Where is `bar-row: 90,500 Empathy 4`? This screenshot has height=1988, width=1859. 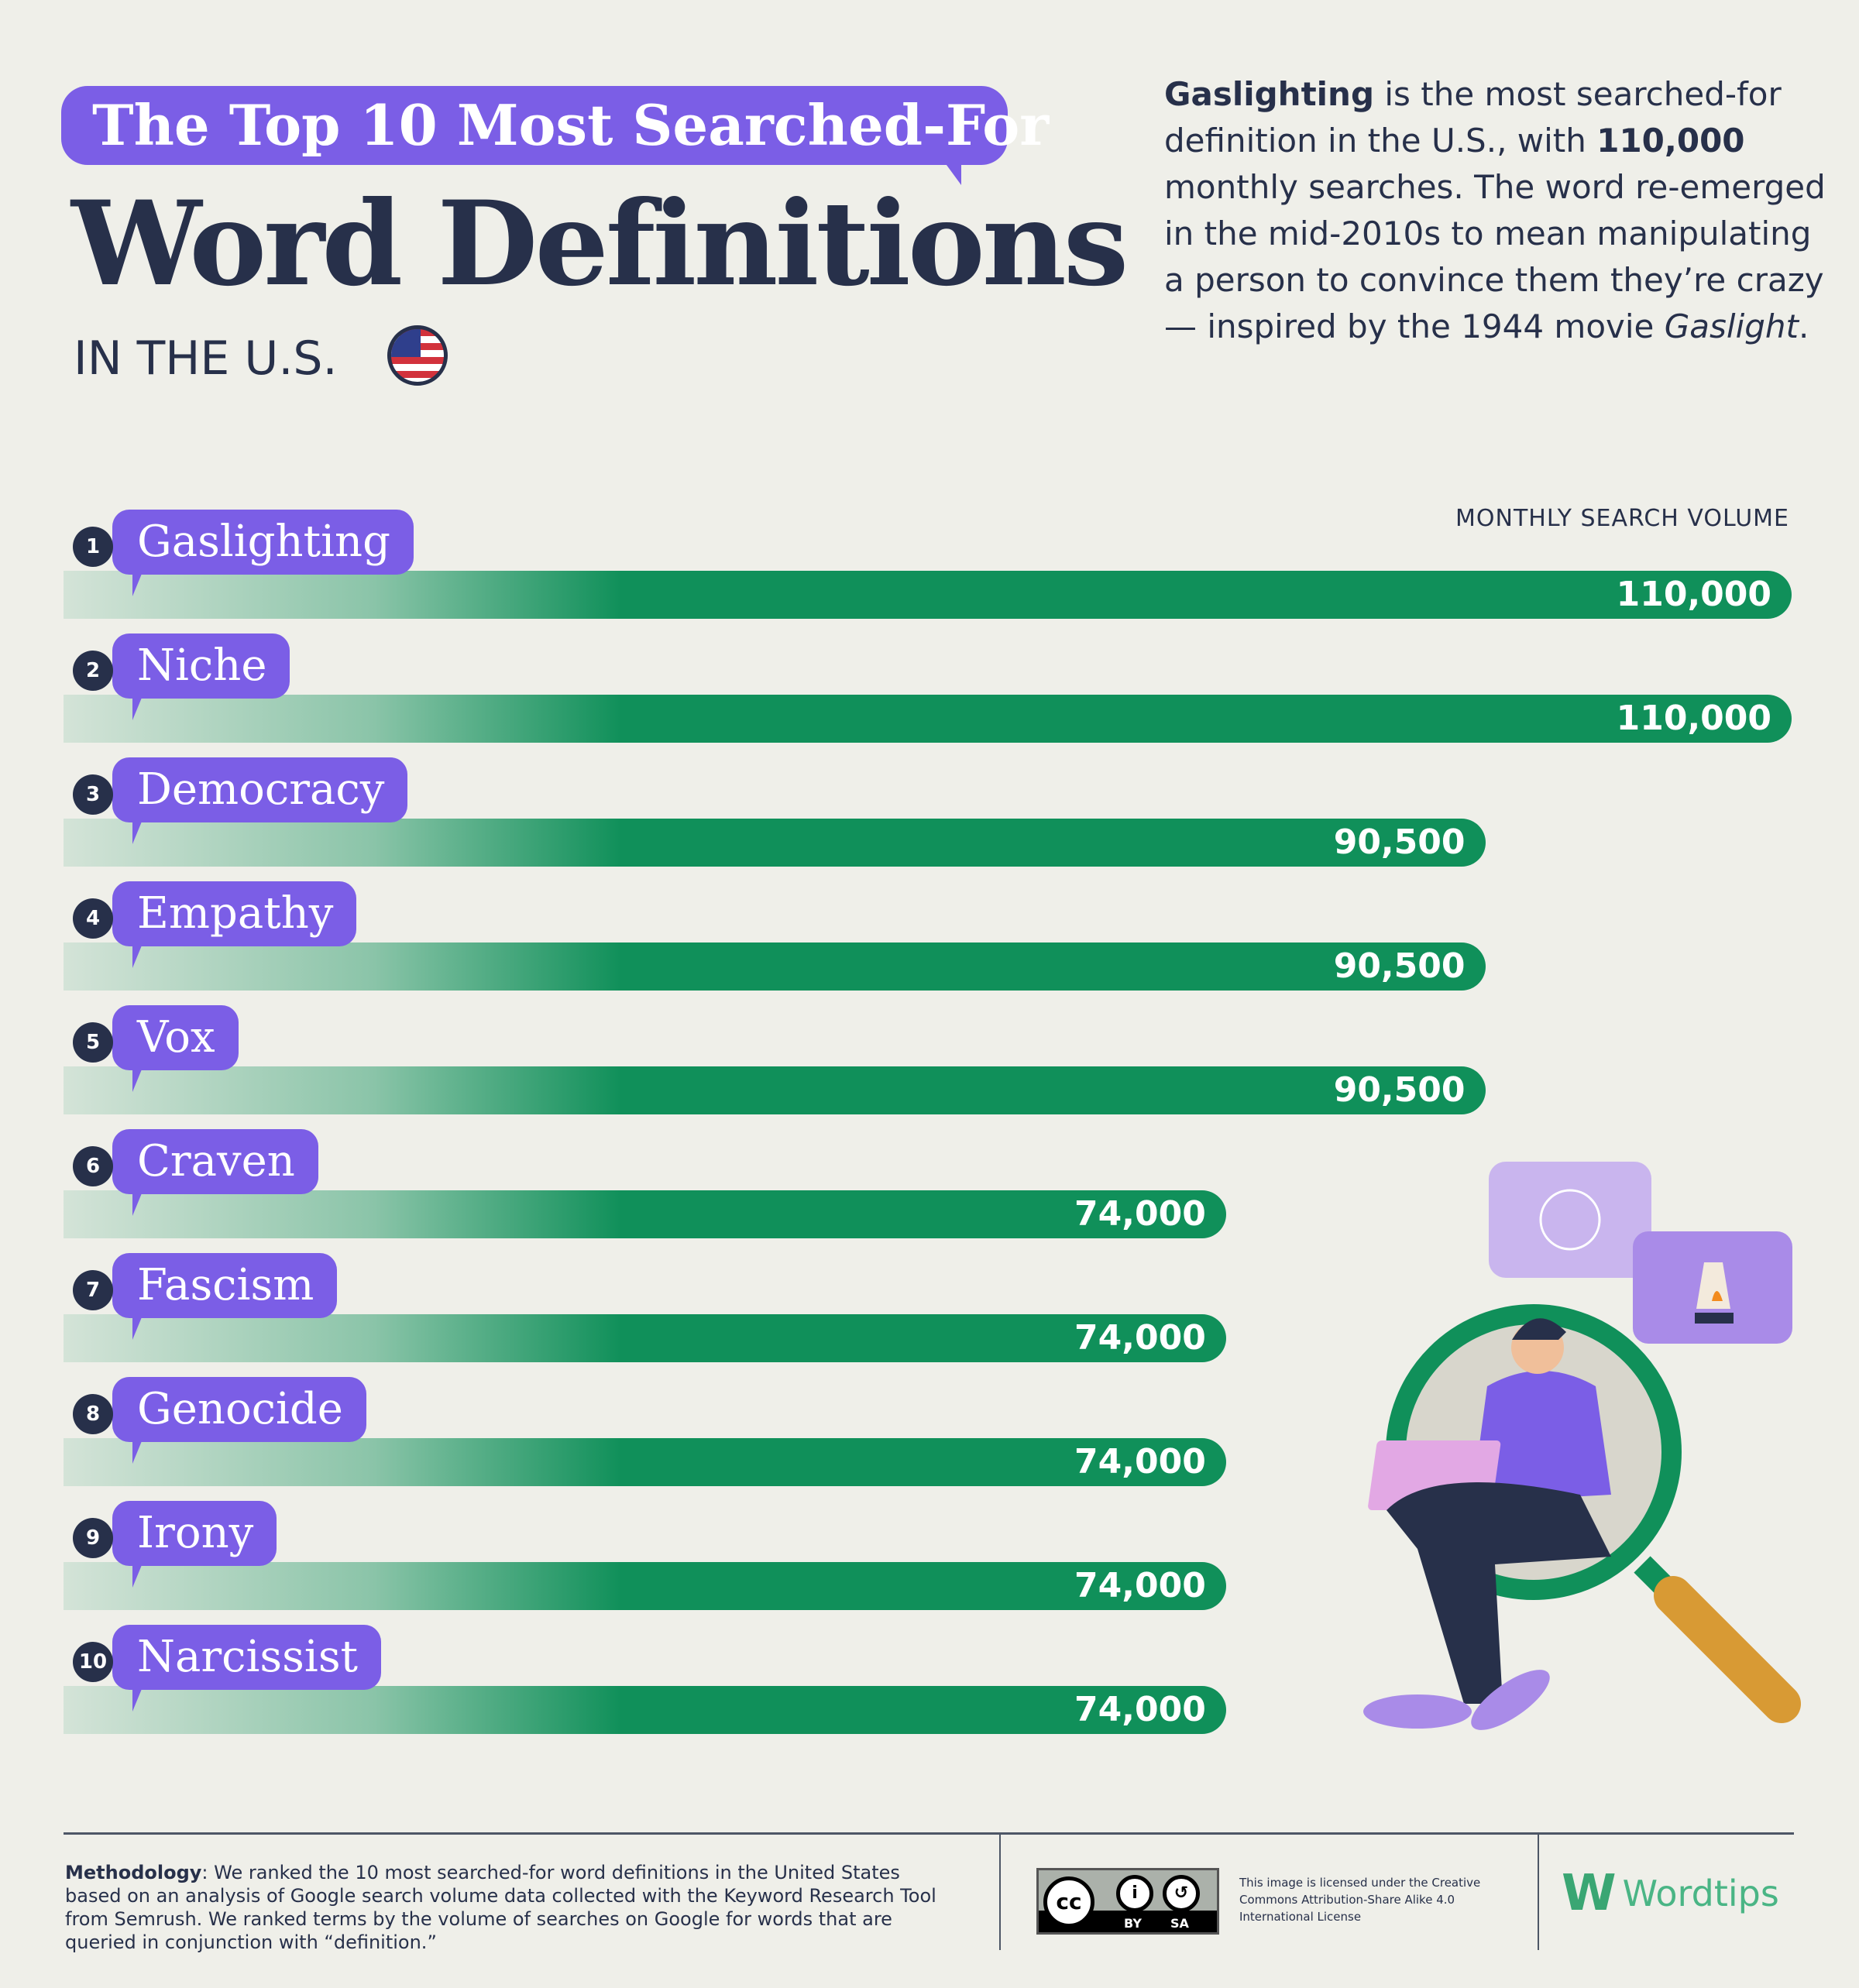
bar-row: 90,500 Empathy 4 is located at coordinates (929, 943).